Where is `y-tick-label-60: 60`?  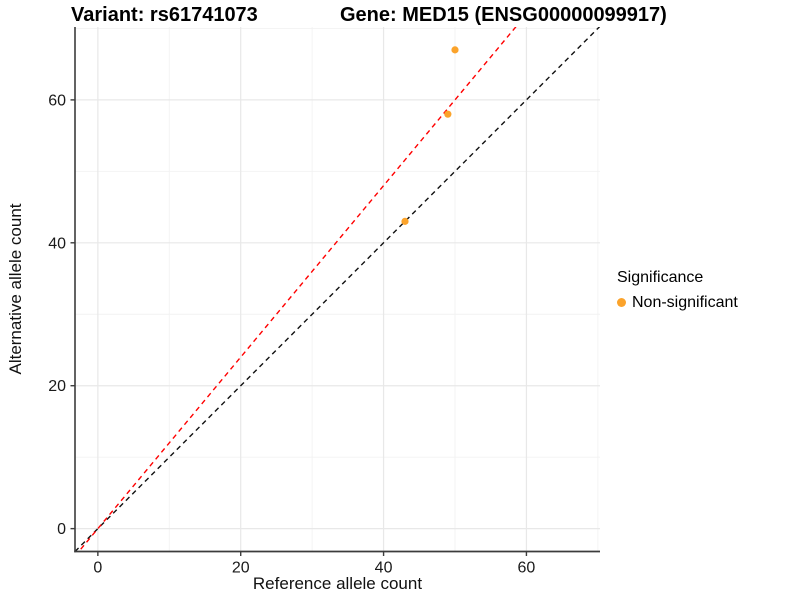
y-tick-label-60: 60 is located at coordinates (57, 100).